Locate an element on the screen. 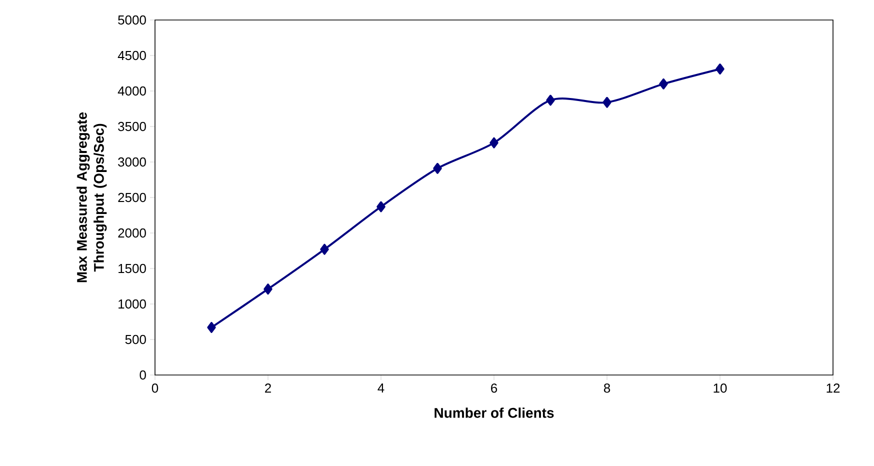  y-tick-label: 3500 is located at coordinates (132, 127).